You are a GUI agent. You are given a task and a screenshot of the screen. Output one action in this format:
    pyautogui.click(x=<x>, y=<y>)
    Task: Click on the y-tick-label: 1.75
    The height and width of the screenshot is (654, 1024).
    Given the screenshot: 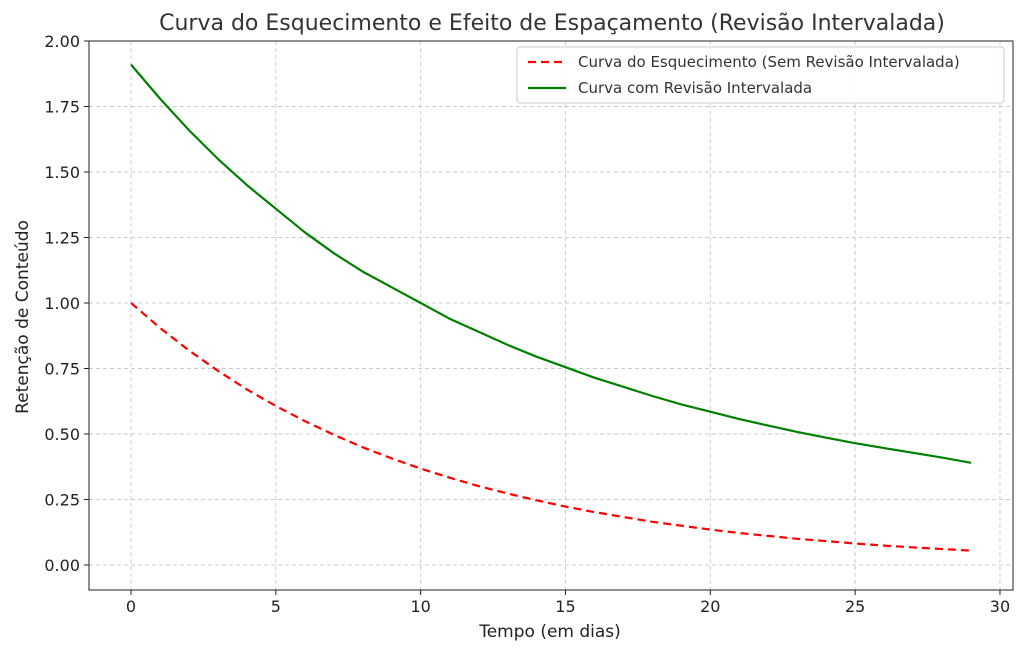 What is the action you would take?
    pyautogui.click(x=62, y=106)
    